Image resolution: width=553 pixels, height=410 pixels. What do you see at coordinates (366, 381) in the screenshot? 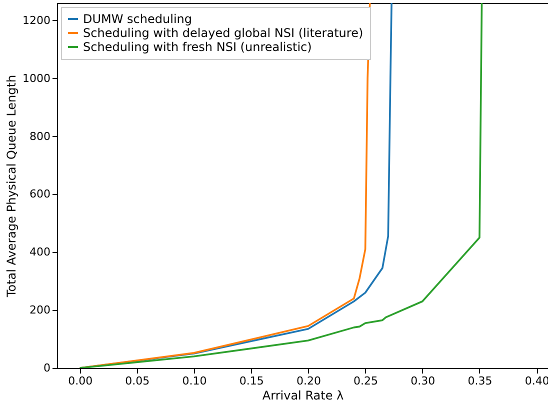
I see `x-tick-label: 0.25` at bounding box center [366, 381].